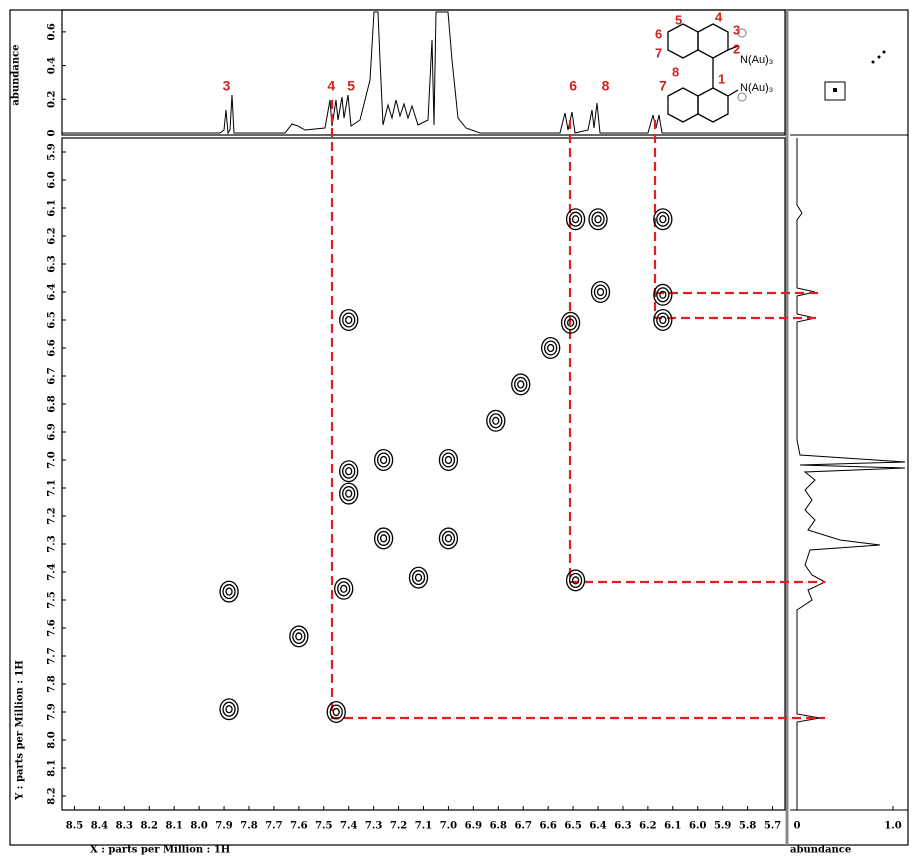 The image size is (913, 857). Describe the element at coordinates (851, 474) in the screenshot. I see `right-spectrum` at that location.